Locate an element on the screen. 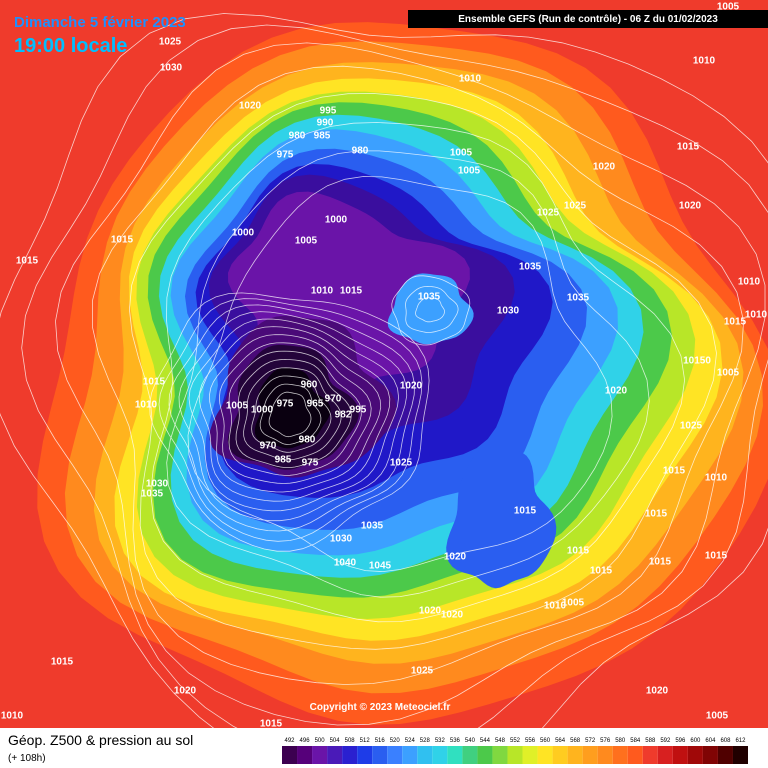 The height and width of the screenshot is (768, 768). colorbar-label: 572 is located at coordinates (590, 741).